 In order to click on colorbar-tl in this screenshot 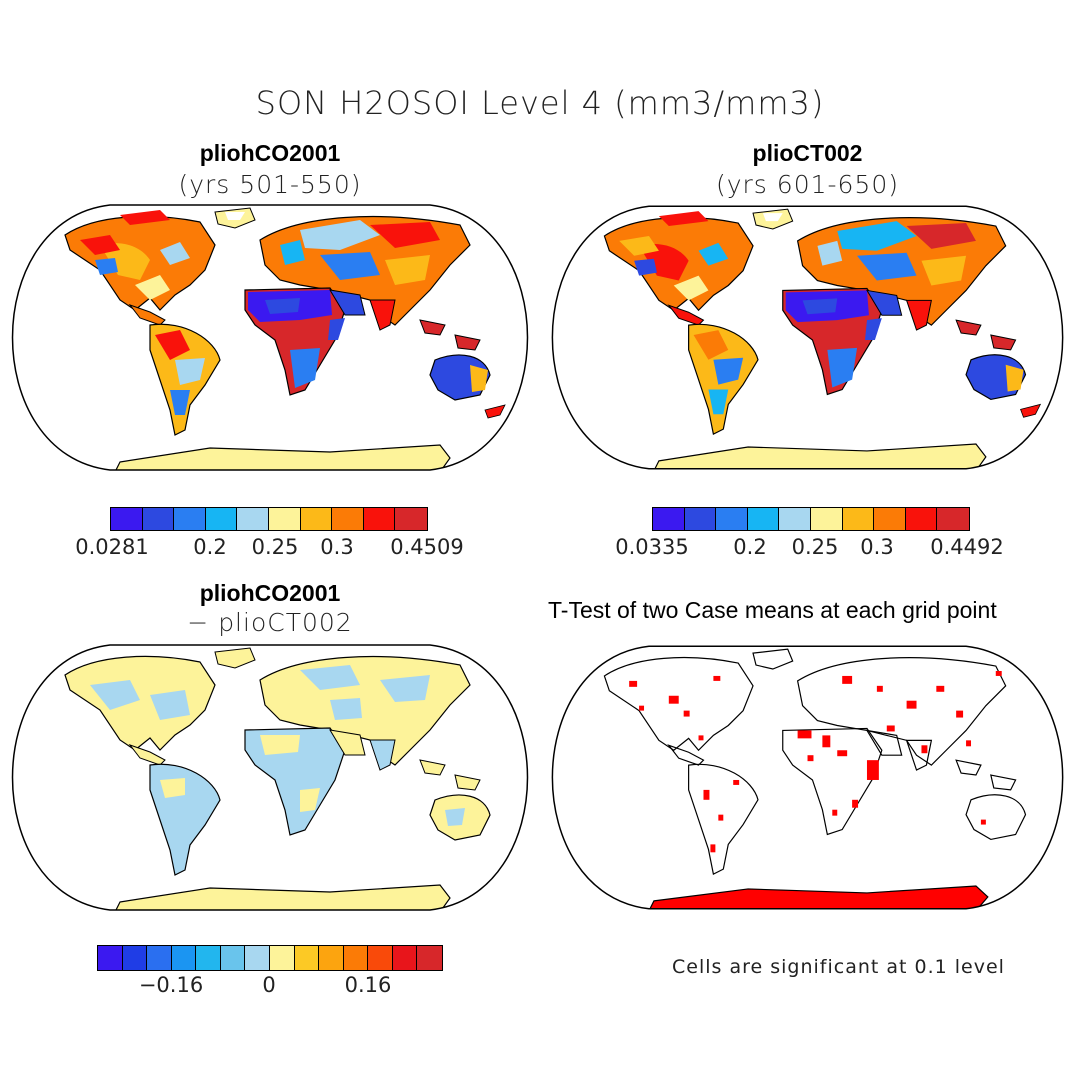, I will do `click(269, 519)`.